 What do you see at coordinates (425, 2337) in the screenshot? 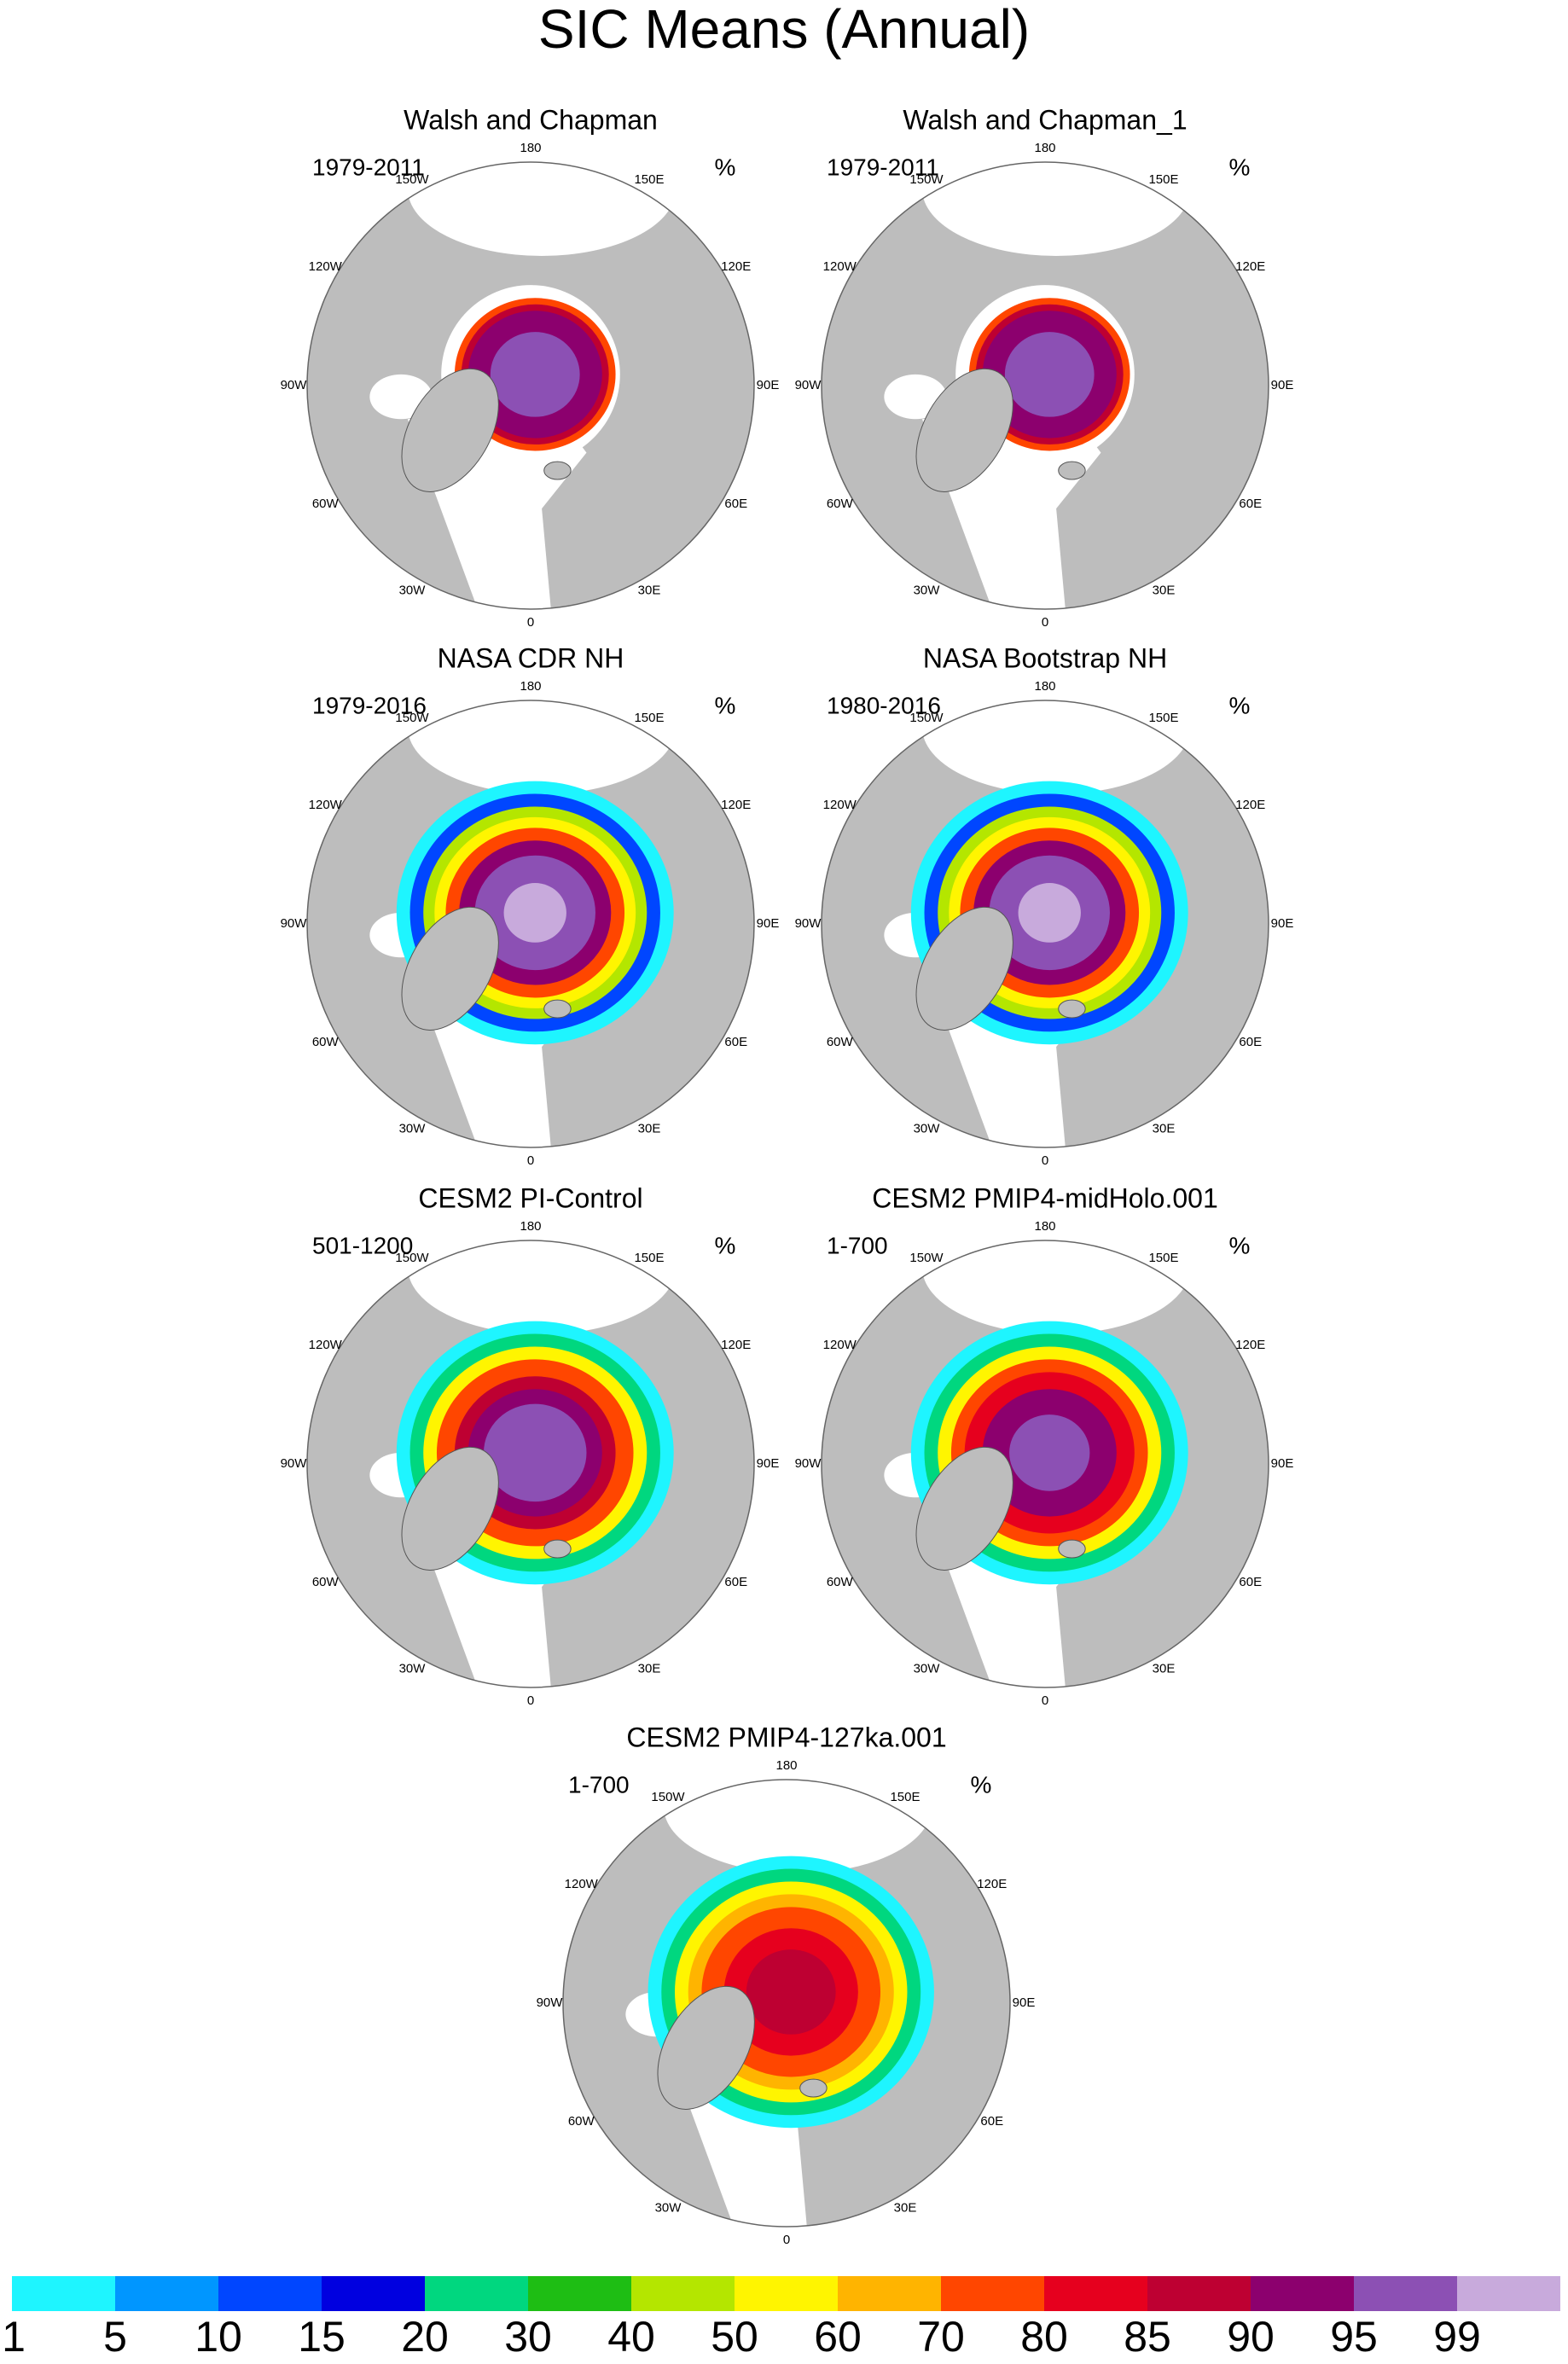
I see `colorbar-label: 20` at bounding box center [425, 2337].